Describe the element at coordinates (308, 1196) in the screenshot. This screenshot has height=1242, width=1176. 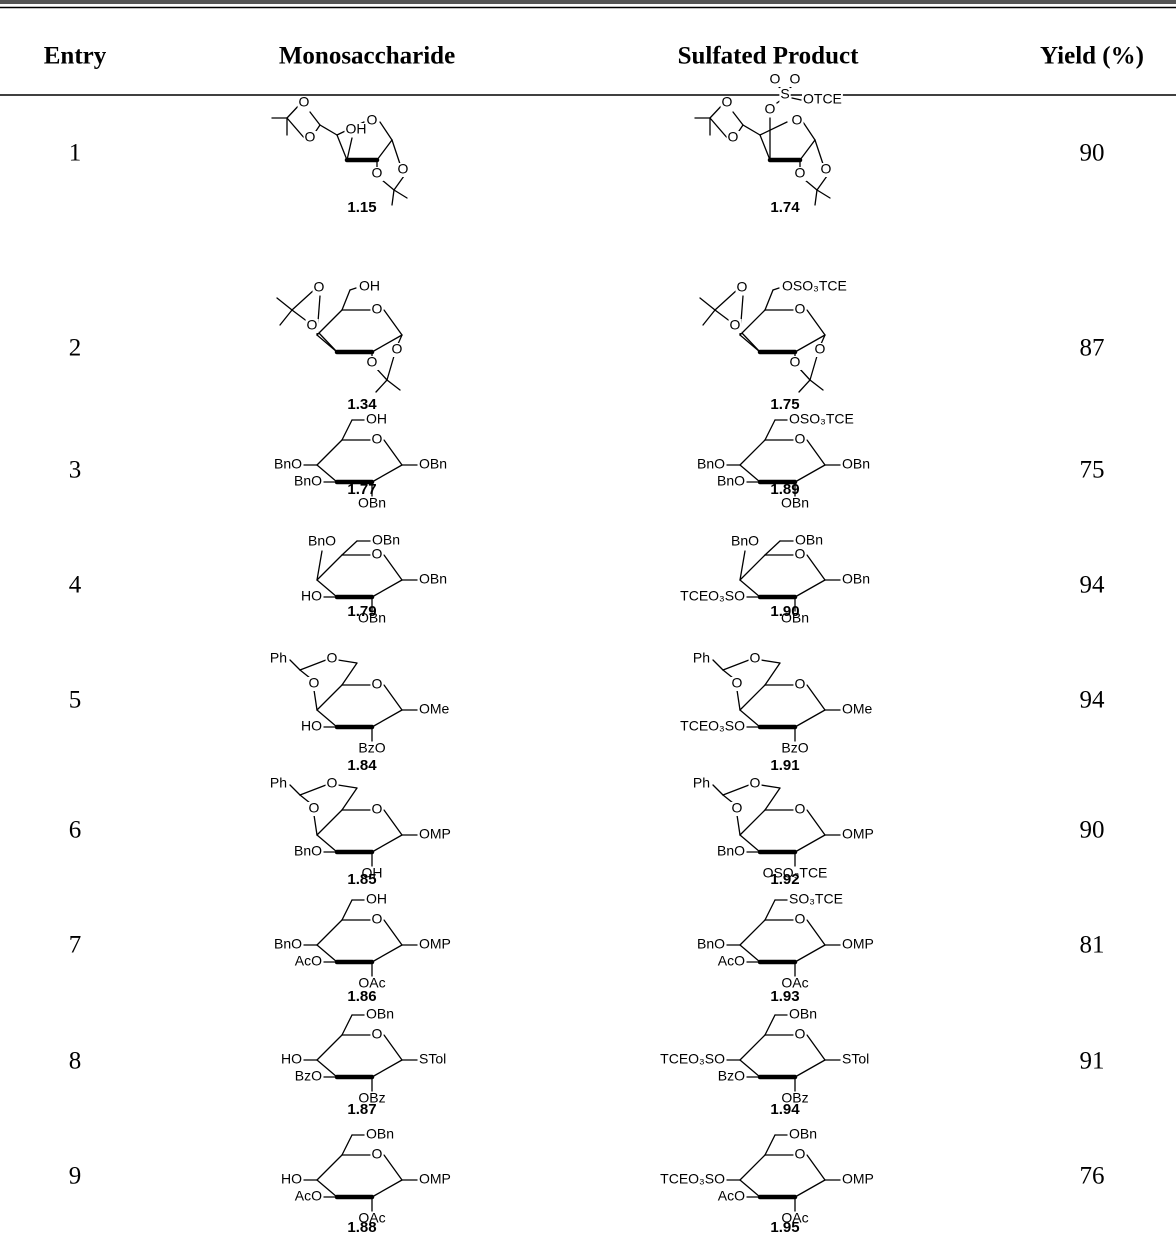
I see `atom-label: AcO` at that location.